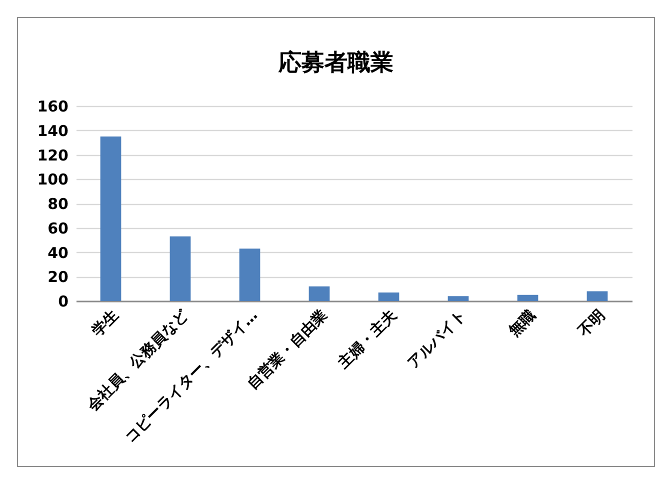 Image resolution: width=668 pixels, height=480 pixels. What do you see at coordinates (58, 204) in the screenshot?
I see `y-tick-label: 80` at bounding box center [58, 204].